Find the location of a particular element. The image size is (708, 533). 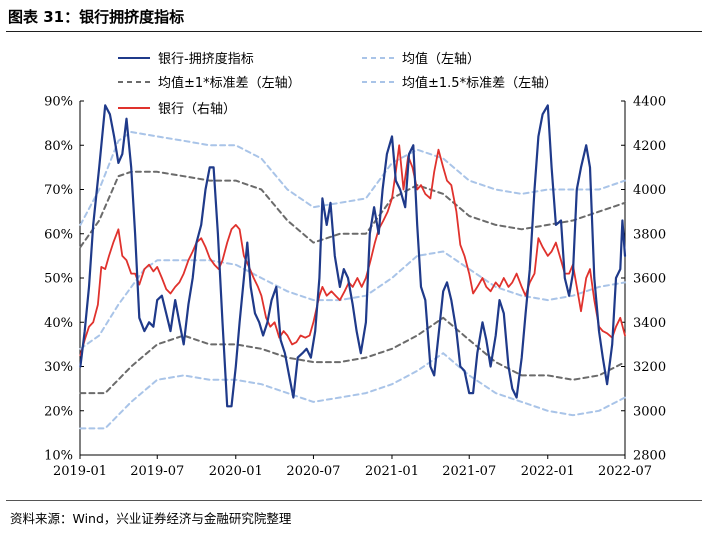

source-note: 资料来源：Wind，兴业证券经济与金融研究院整理 is located at coordinates (151, 518).